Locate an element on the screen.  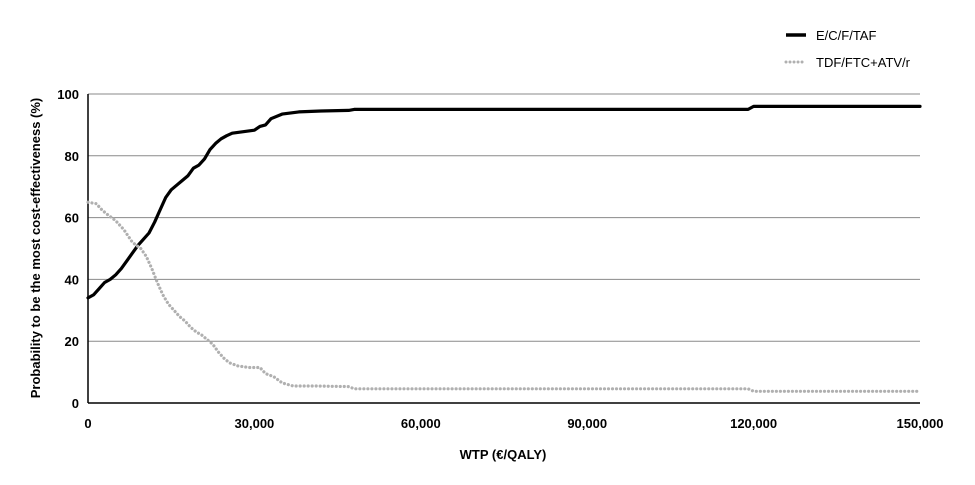
y-tick-label: 100 is located at coordinates (68, 94).